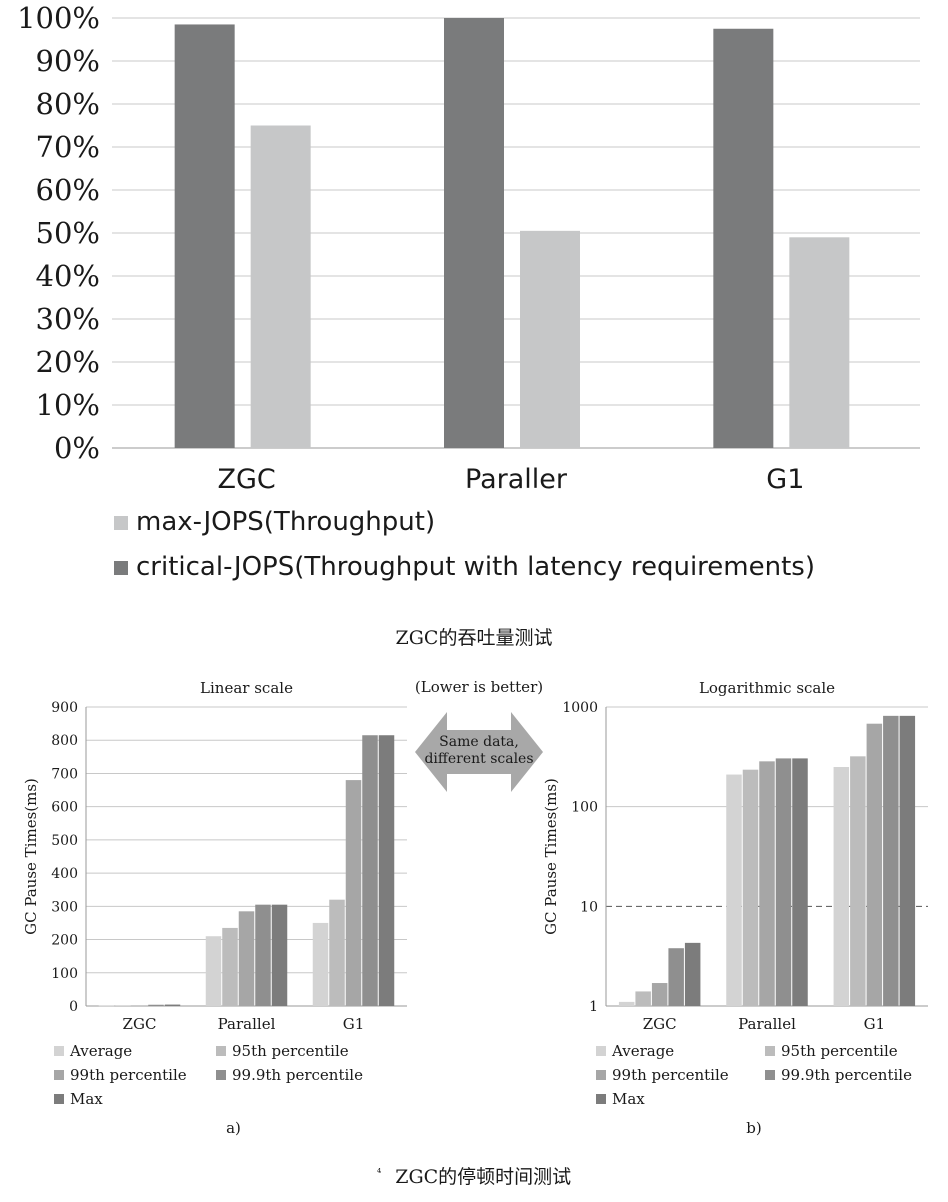 The image size is (948, 1202). Describe the element at coordinates (589, 907) in the screenshot. I see `y-tick-label: 10` at that location.